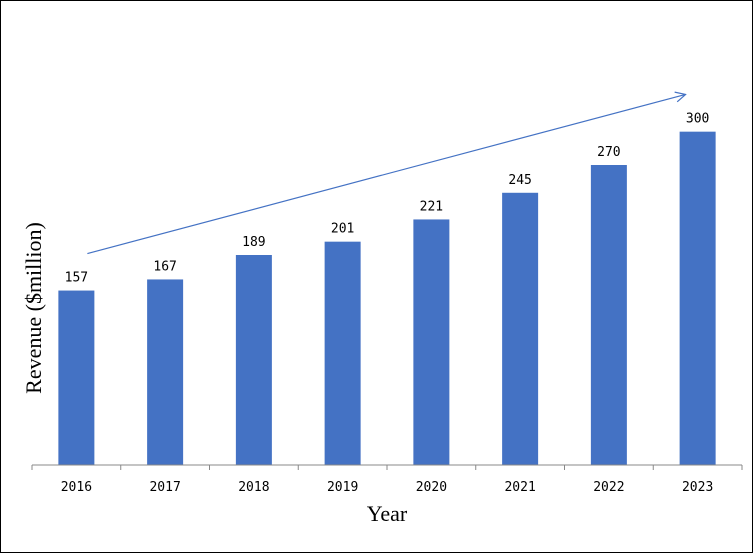  What do you see at coordinates (164, 266) in the screenshot?
I see `data-label-2017: 167` at bounding box center [164, 266].